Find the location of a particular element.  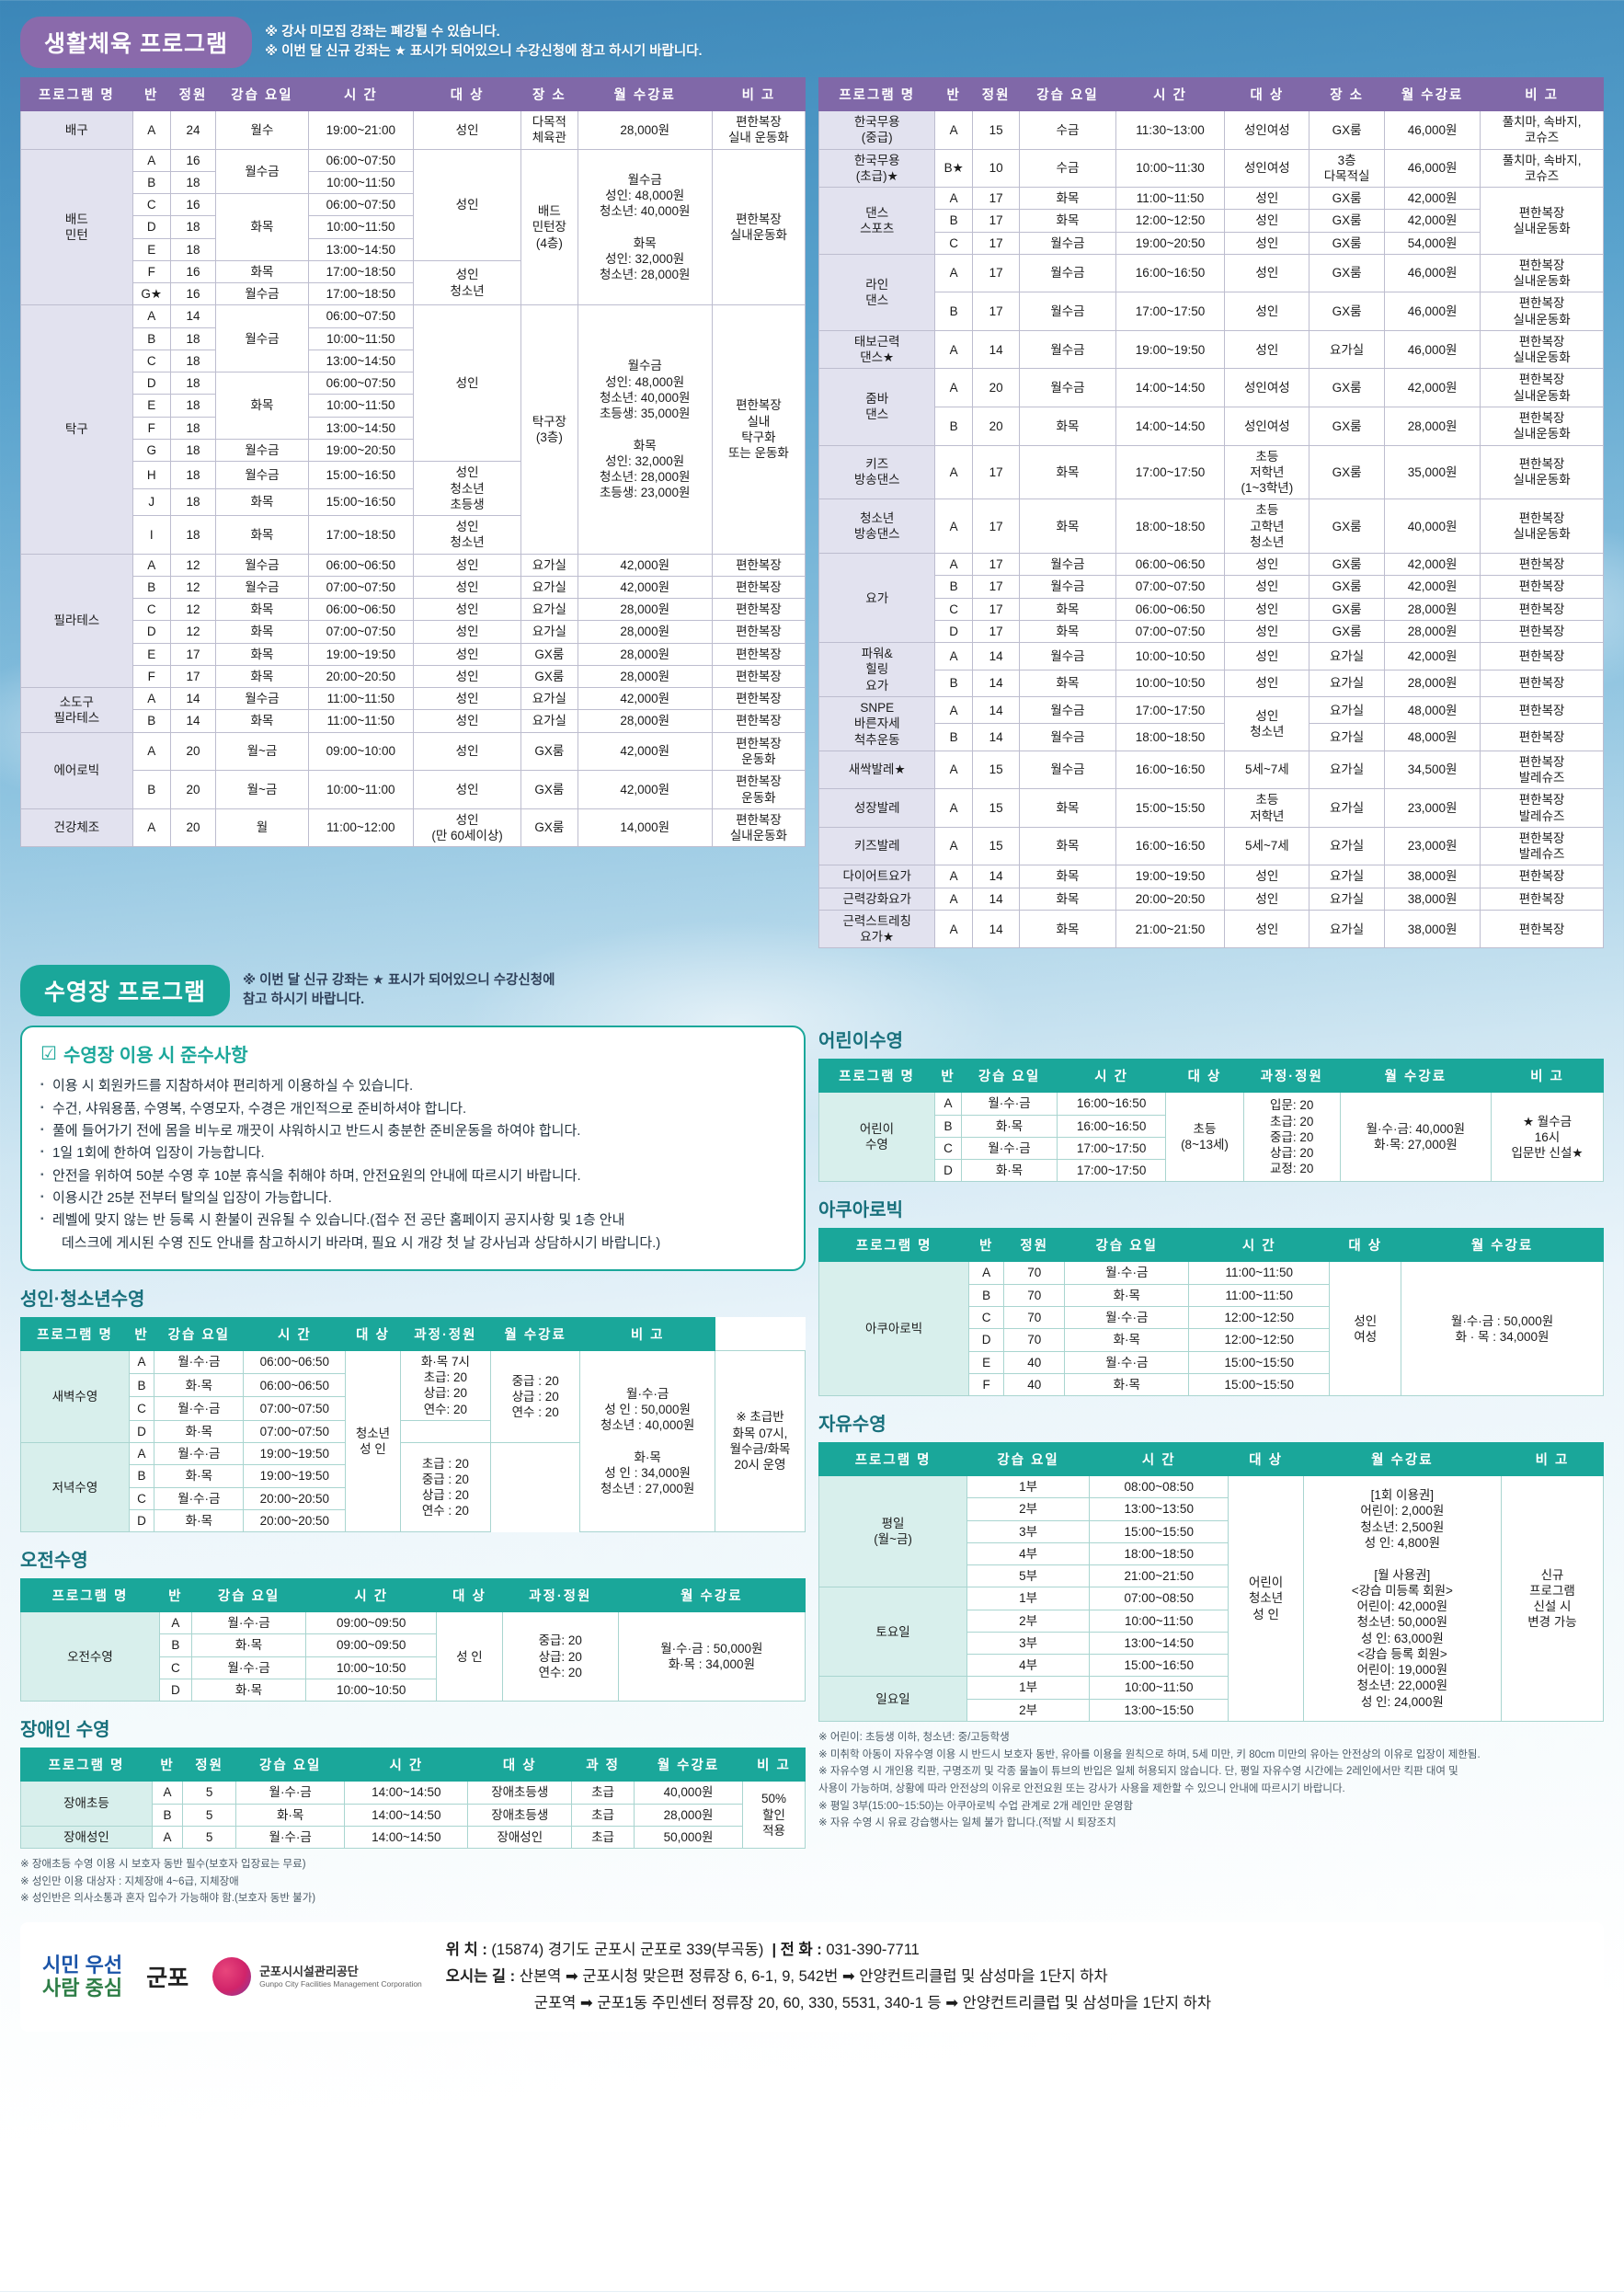

table-cell: 16 is located at coordinates (193, 272).